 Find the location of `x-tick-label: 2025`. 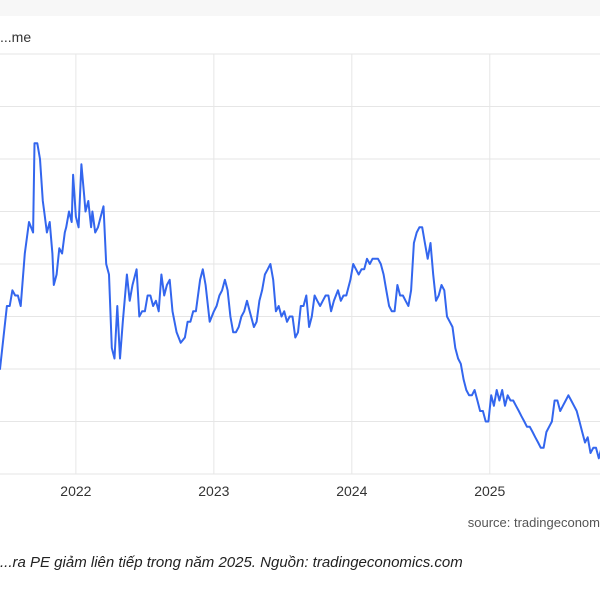

x-tick-label: 2025 is located at coordinates (489, 491).